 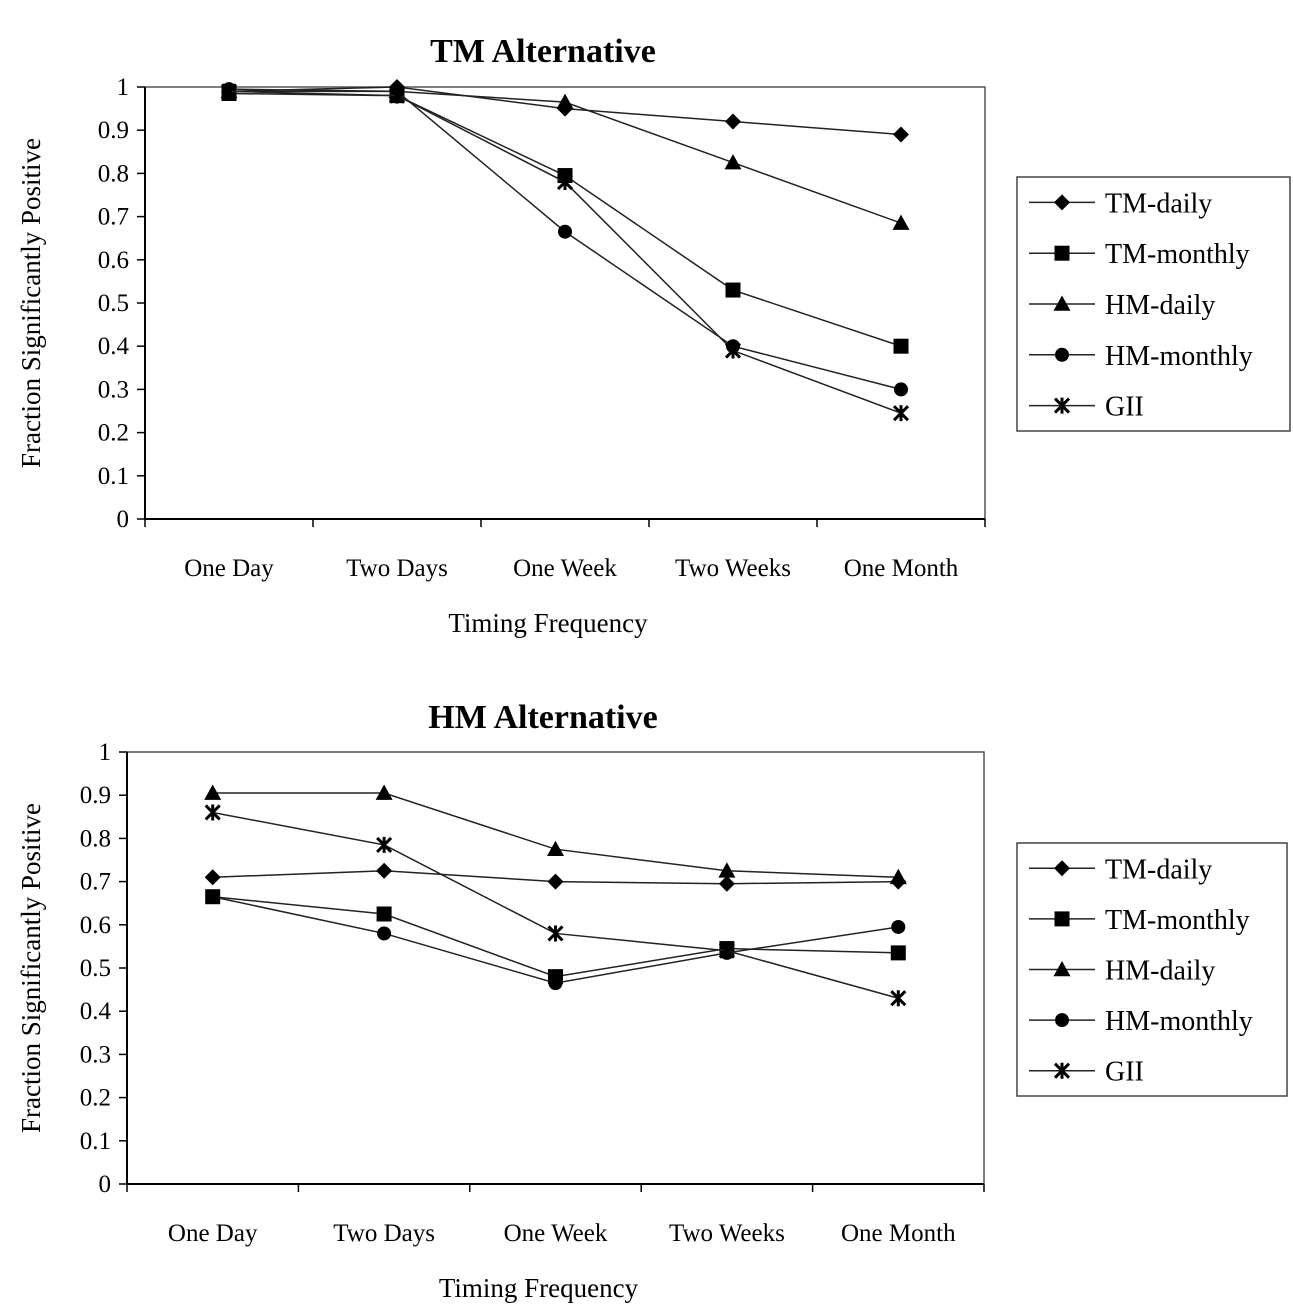 I want to click on tm-alternative-xtick-label-two-weeks: Two Weeks, so click(x=733, y=568).